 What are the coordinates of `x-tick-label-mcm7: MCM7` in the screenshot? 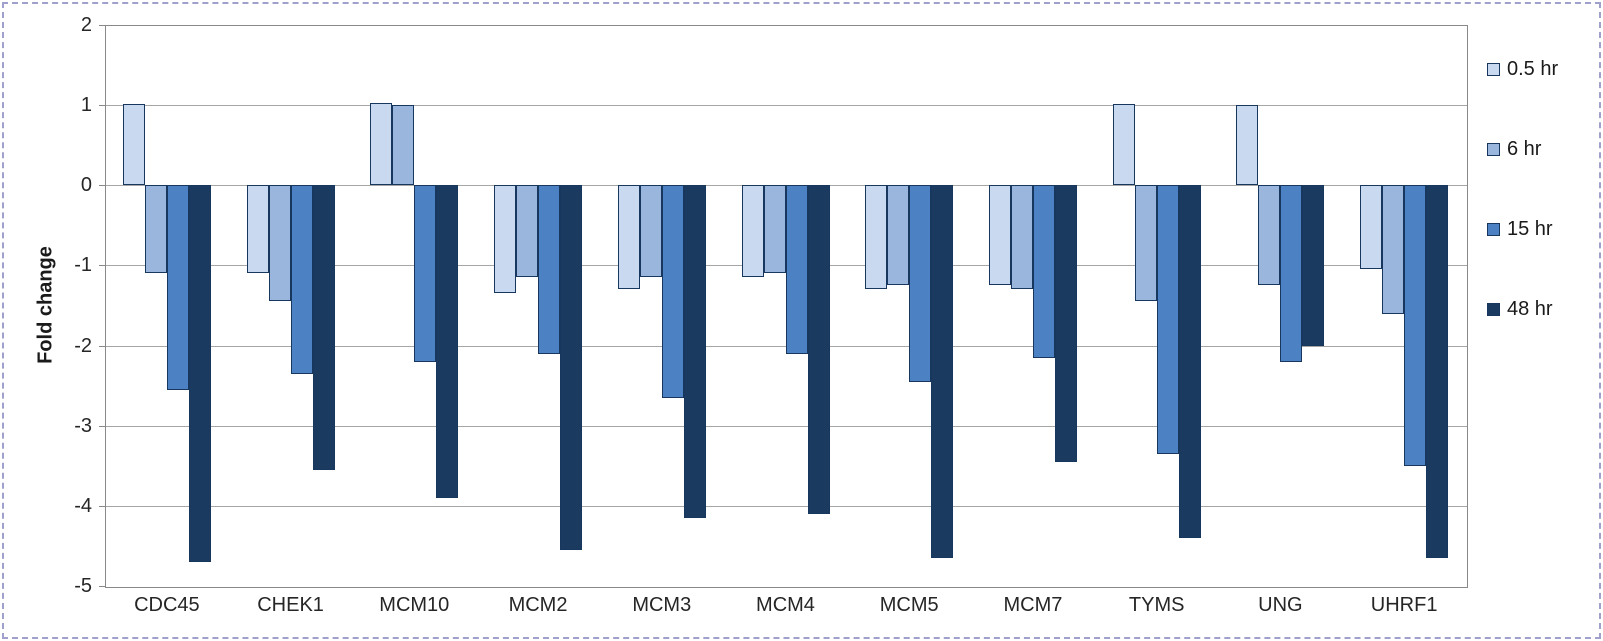 It's located at (1033, 605).